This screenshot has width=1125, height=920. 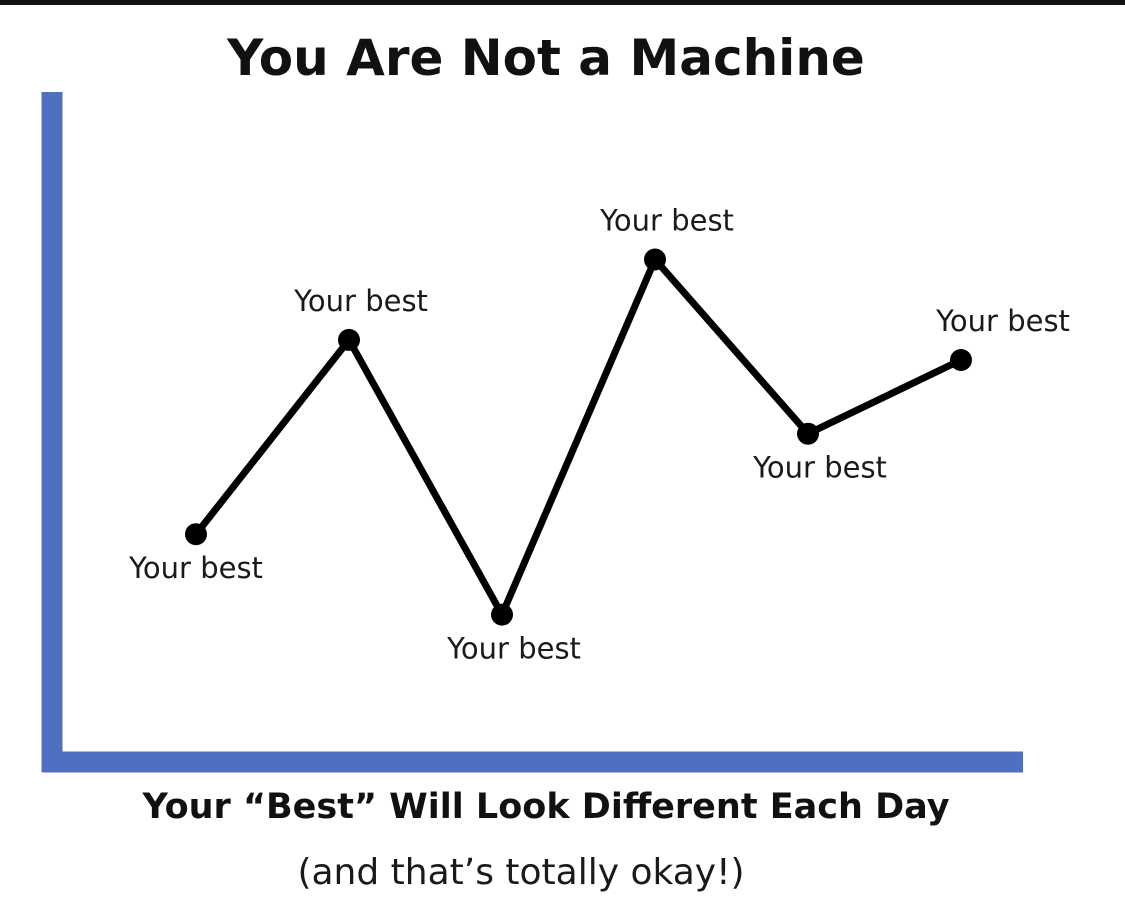 I want to click on data-label-3: Your best, so click(x=513, y=649).